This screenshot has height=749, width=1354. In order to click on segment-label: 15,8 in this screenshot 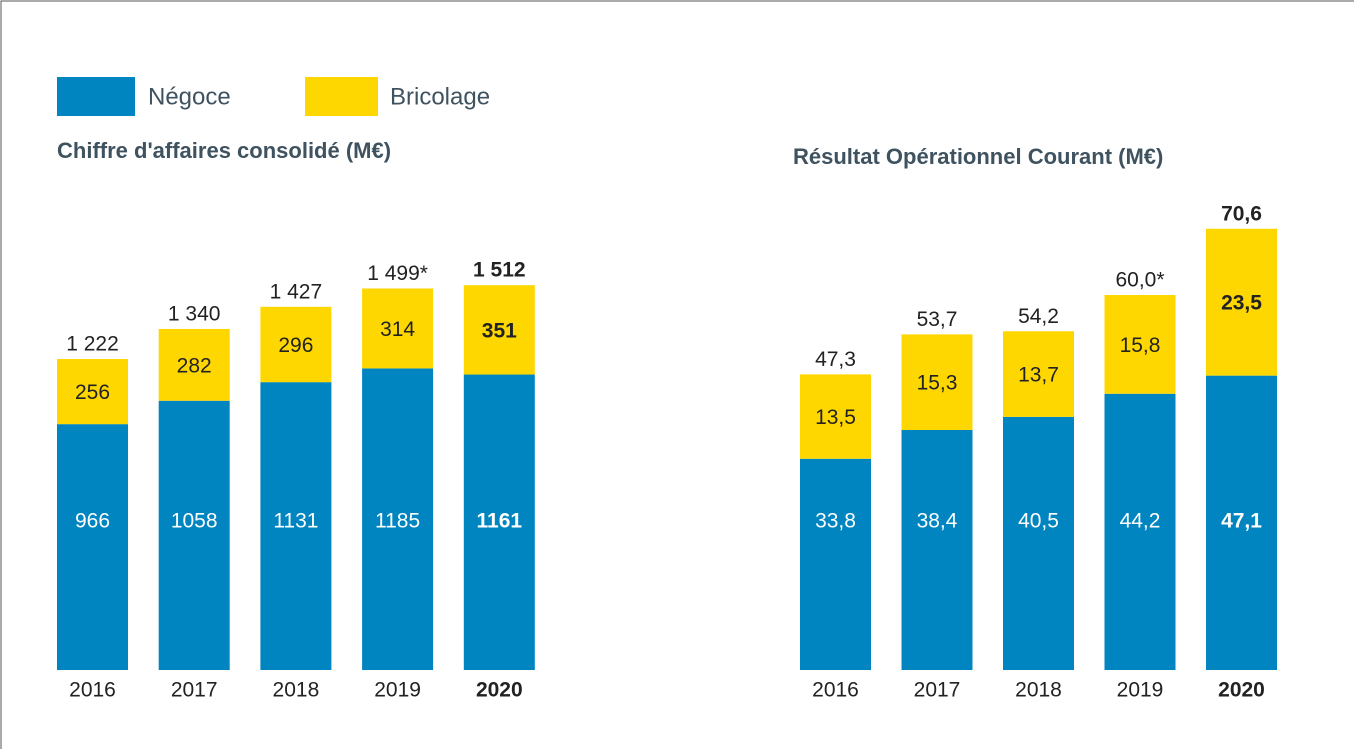, I will do `click(1140, 345)`.